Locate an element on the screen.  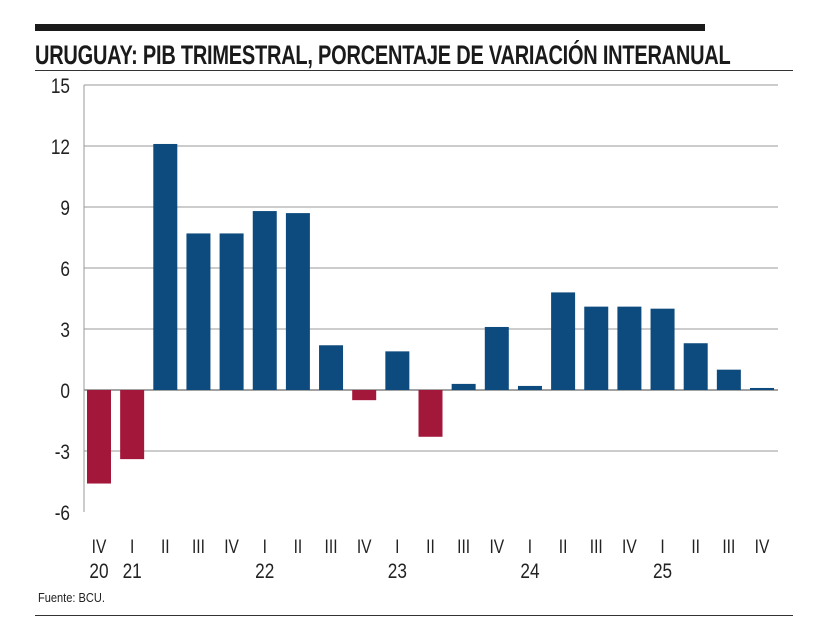
y-tick-label: -6 is located at coordinates (62, 514).